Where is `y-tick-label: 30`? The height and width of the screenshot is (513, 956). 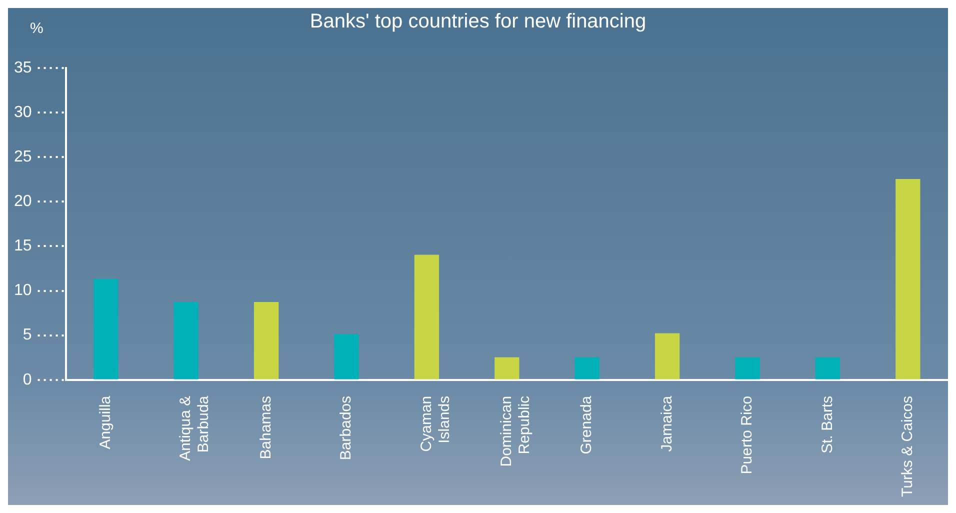 y-tick-label: 30 is located at coordinates (23, 112).